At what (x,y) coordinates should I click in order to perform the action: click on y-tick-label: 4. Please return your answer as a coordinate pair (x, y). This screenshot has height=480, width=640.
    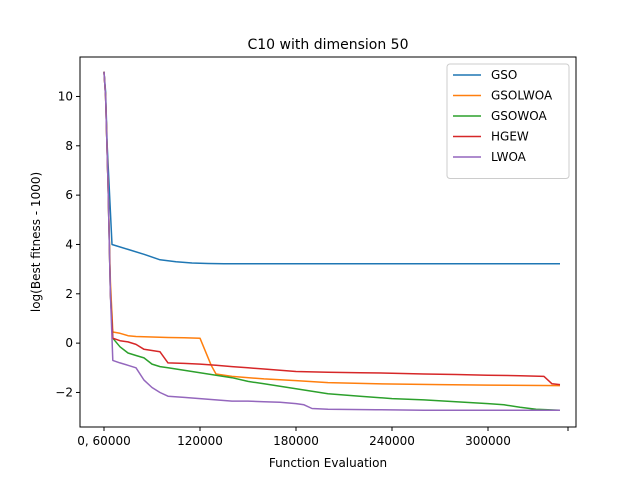
    Looking at the image, I should click on (69, 244).